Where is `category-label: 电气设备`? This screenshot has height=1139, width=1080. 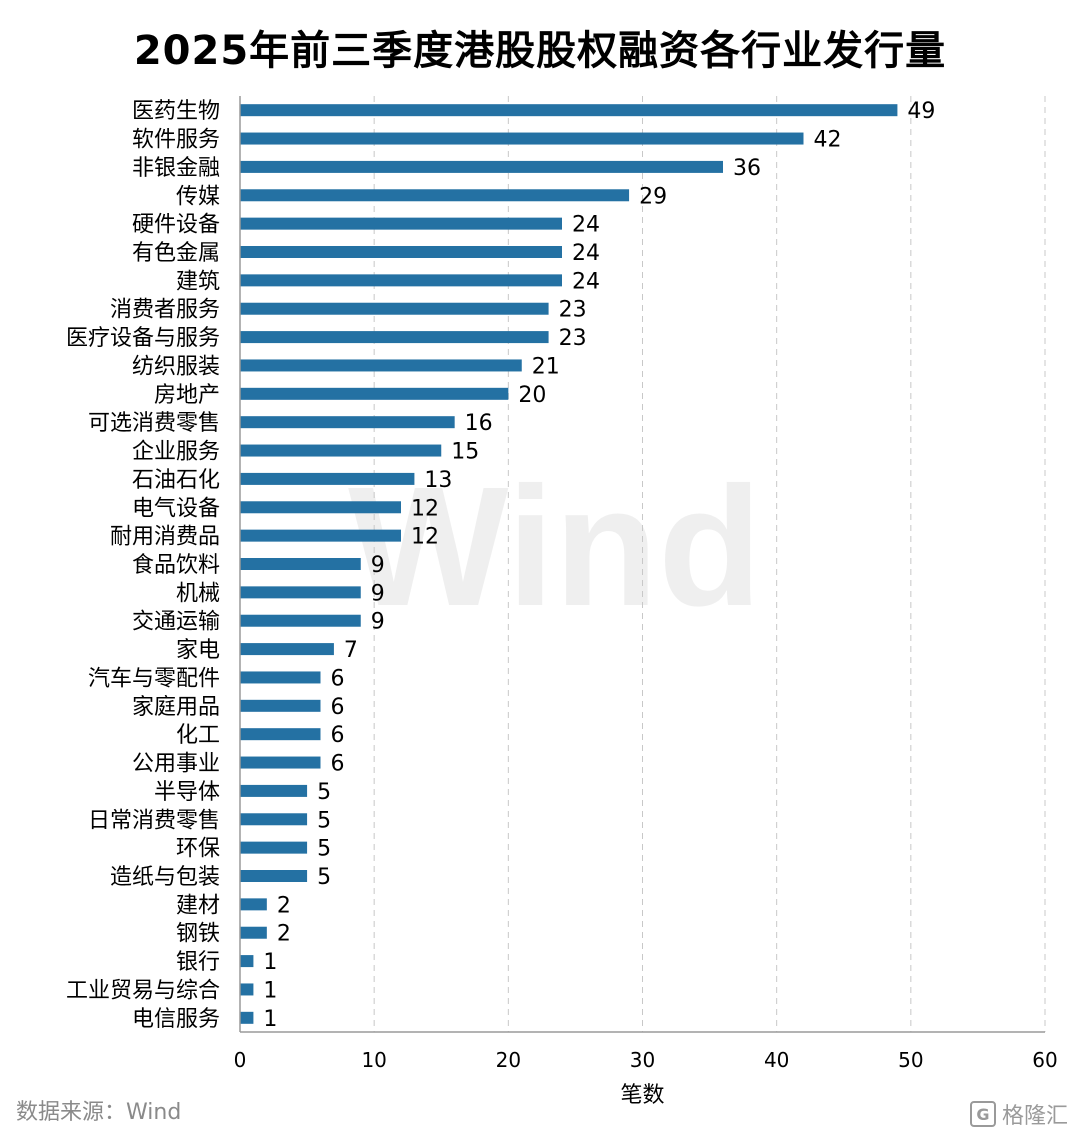 category-label: 电气设备 is located at coordinates (176, 508).